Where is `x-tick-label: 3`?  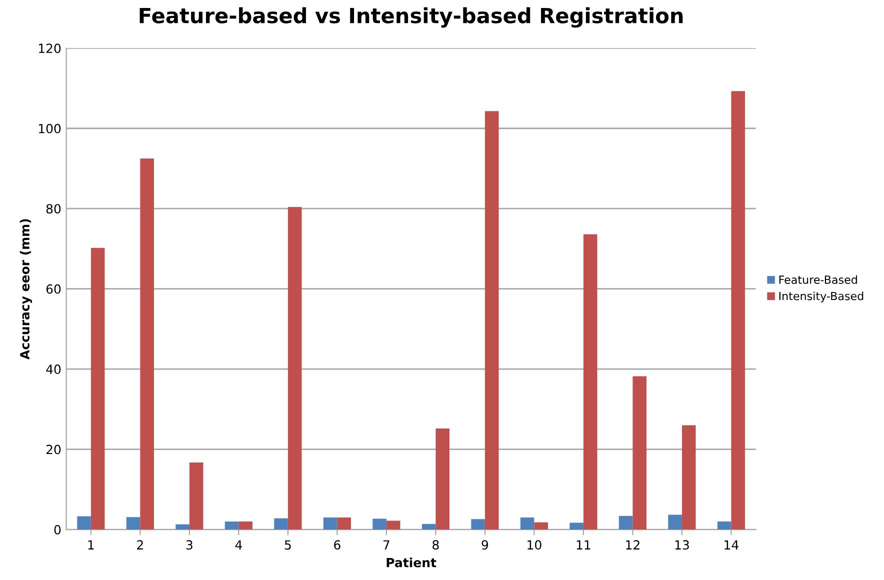 x-tick-label: 3 is located at coordinates (189, 545).